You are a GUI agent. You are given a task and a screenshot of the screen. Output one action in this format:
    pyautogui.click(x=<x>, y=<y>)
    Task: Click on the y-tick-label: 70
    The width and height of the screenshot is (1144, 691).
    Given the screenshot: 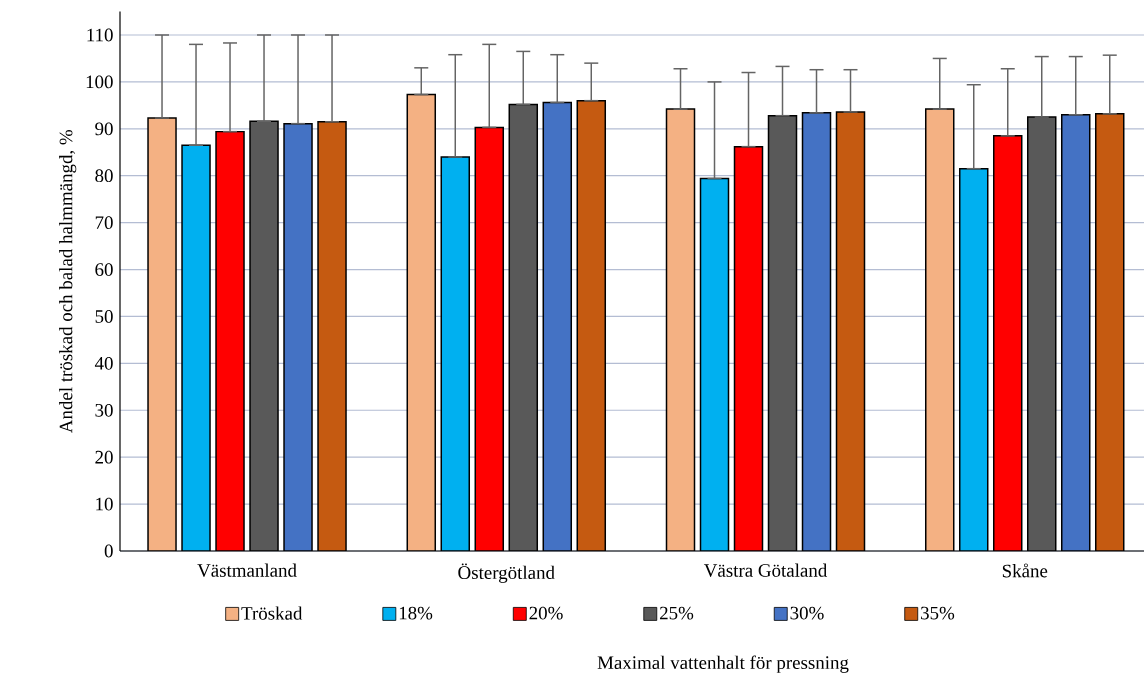 What is the action you would take?
    pyautogui.click(x=104, y=223)
    